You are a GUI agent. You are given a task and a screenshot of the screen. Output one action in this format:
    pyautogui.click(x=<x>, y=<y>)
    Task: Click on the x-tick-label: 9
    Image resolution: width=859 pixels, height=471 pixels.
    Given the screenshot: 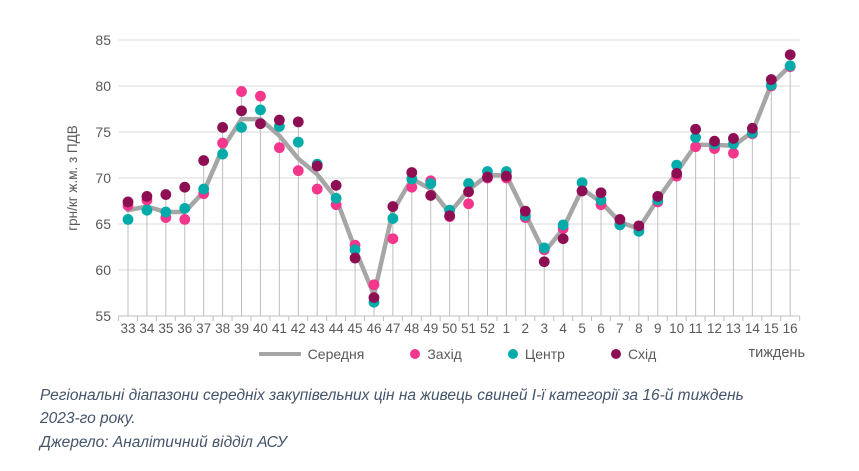 What is the action you would take?
    pyautogui.click(x=658, y=328)
    